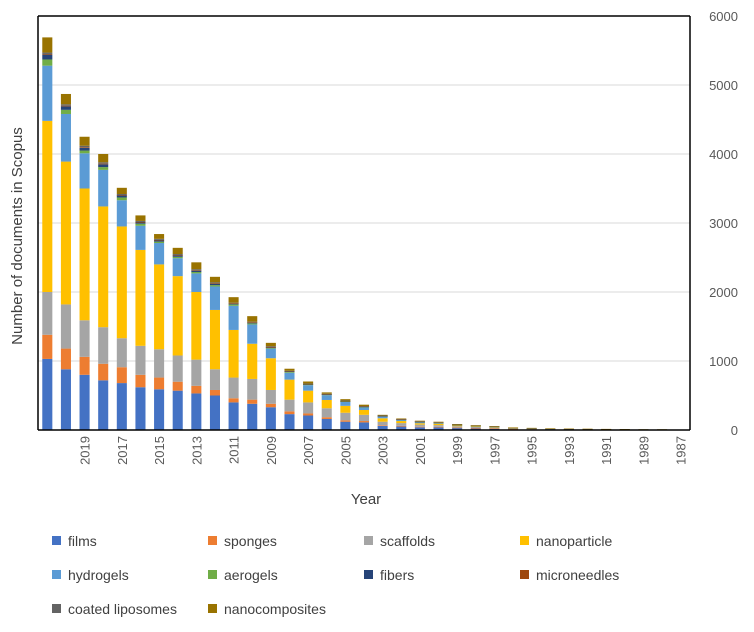 The width and height of the screenshot is (754, 632). What do you see at coordinates (275, 609) in the screenshot?
I see `legend-label-nanocomposites: nanocomposites` at bounding box center [275, 609].